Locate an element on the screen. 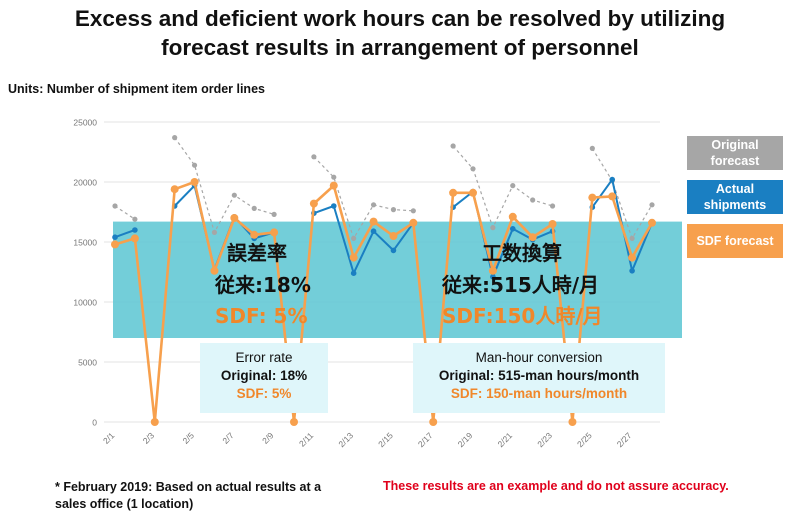 This screenshot has height=521, width=800. x-tick-label: 2/9 is located at coordinates (268, 438).